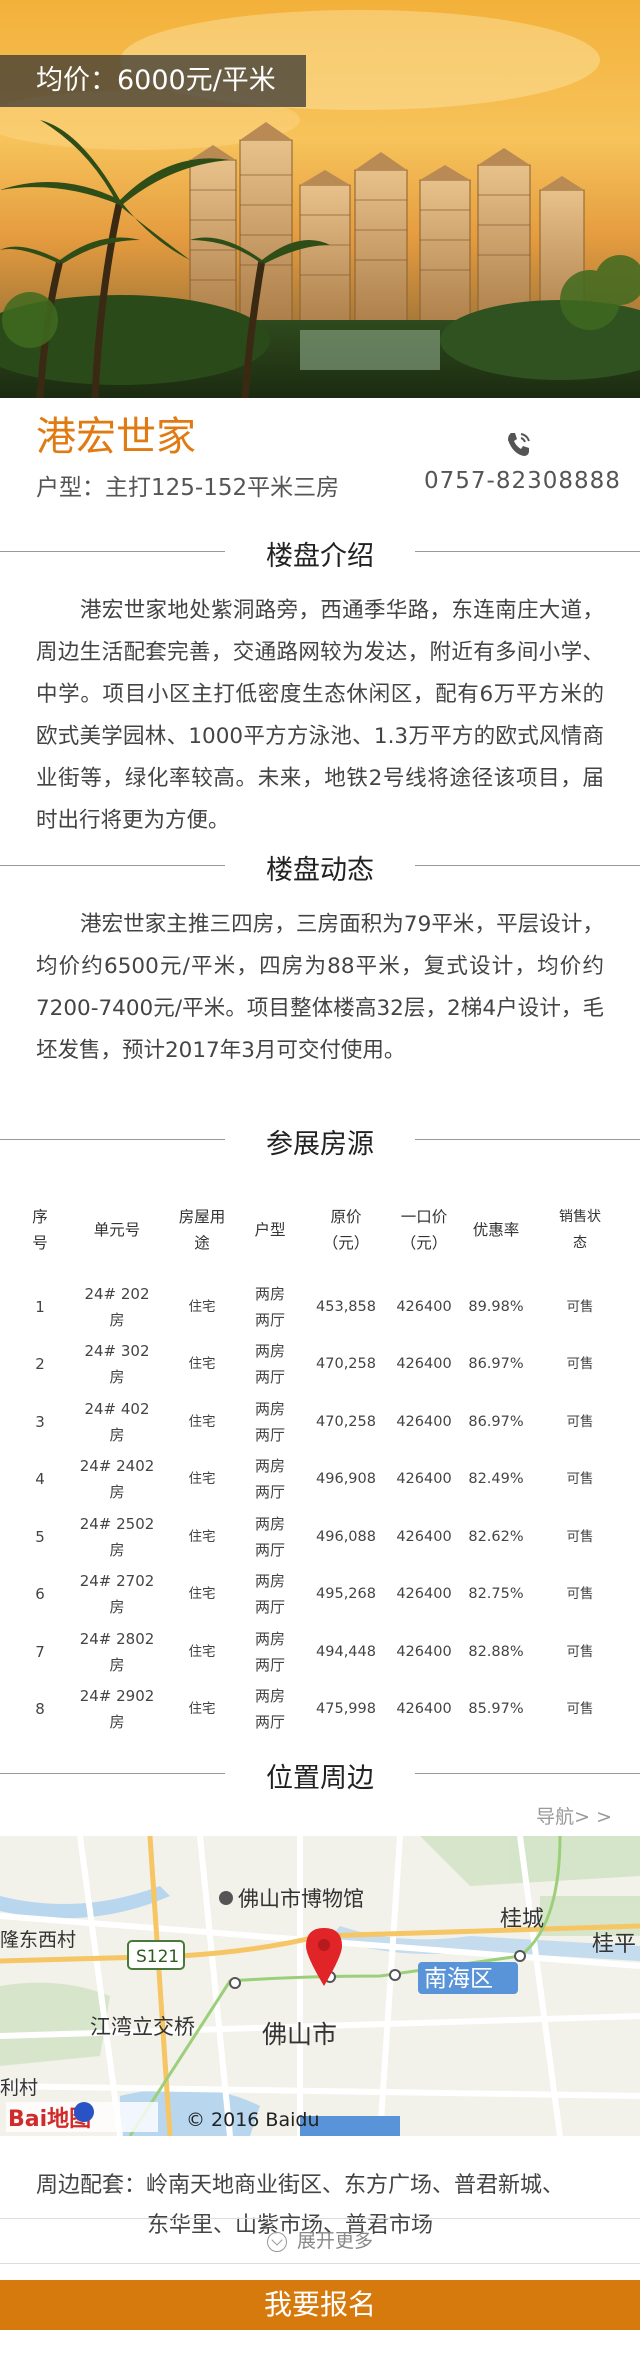 The height and width of the screenshot is (2365, 640). Describe the element at coordinates (320, 1537) in the screenshot. I see `table-row: 5 24# 2502房 住宅 两房两厅 496,088 426400 82.62% 可售` at that location.